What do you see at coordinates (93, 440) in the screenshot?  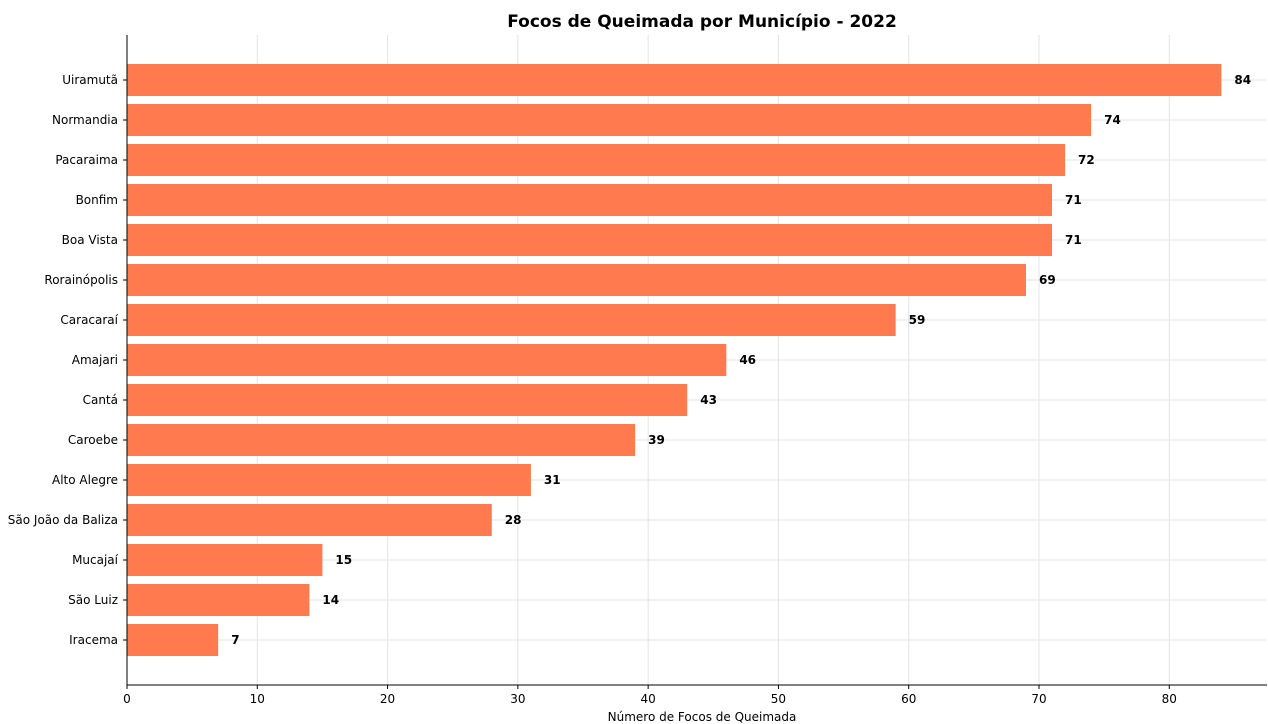 I see `category-label: Caroebe` at bounding box center [93, 440].